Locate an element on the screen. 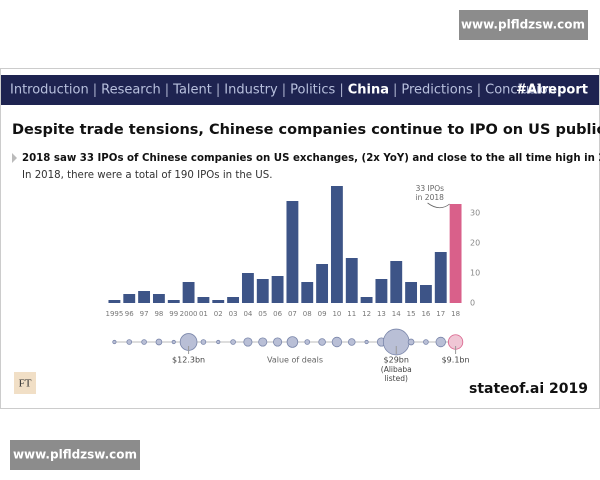 This screenshot has height=480, width=600. x-tick-label: 12 is located at coordinates (366, 314).